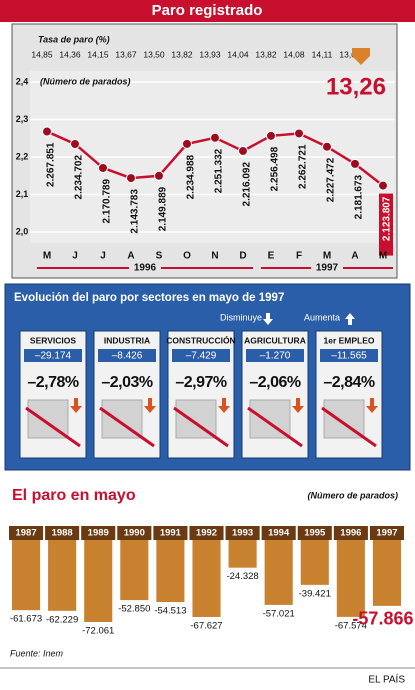 This screenshot has width=415, height=690. What do you see at coordinates (322, 317) in the screenshot?
I see `legend-label: Aumenta` at bounding box center [322, 317].